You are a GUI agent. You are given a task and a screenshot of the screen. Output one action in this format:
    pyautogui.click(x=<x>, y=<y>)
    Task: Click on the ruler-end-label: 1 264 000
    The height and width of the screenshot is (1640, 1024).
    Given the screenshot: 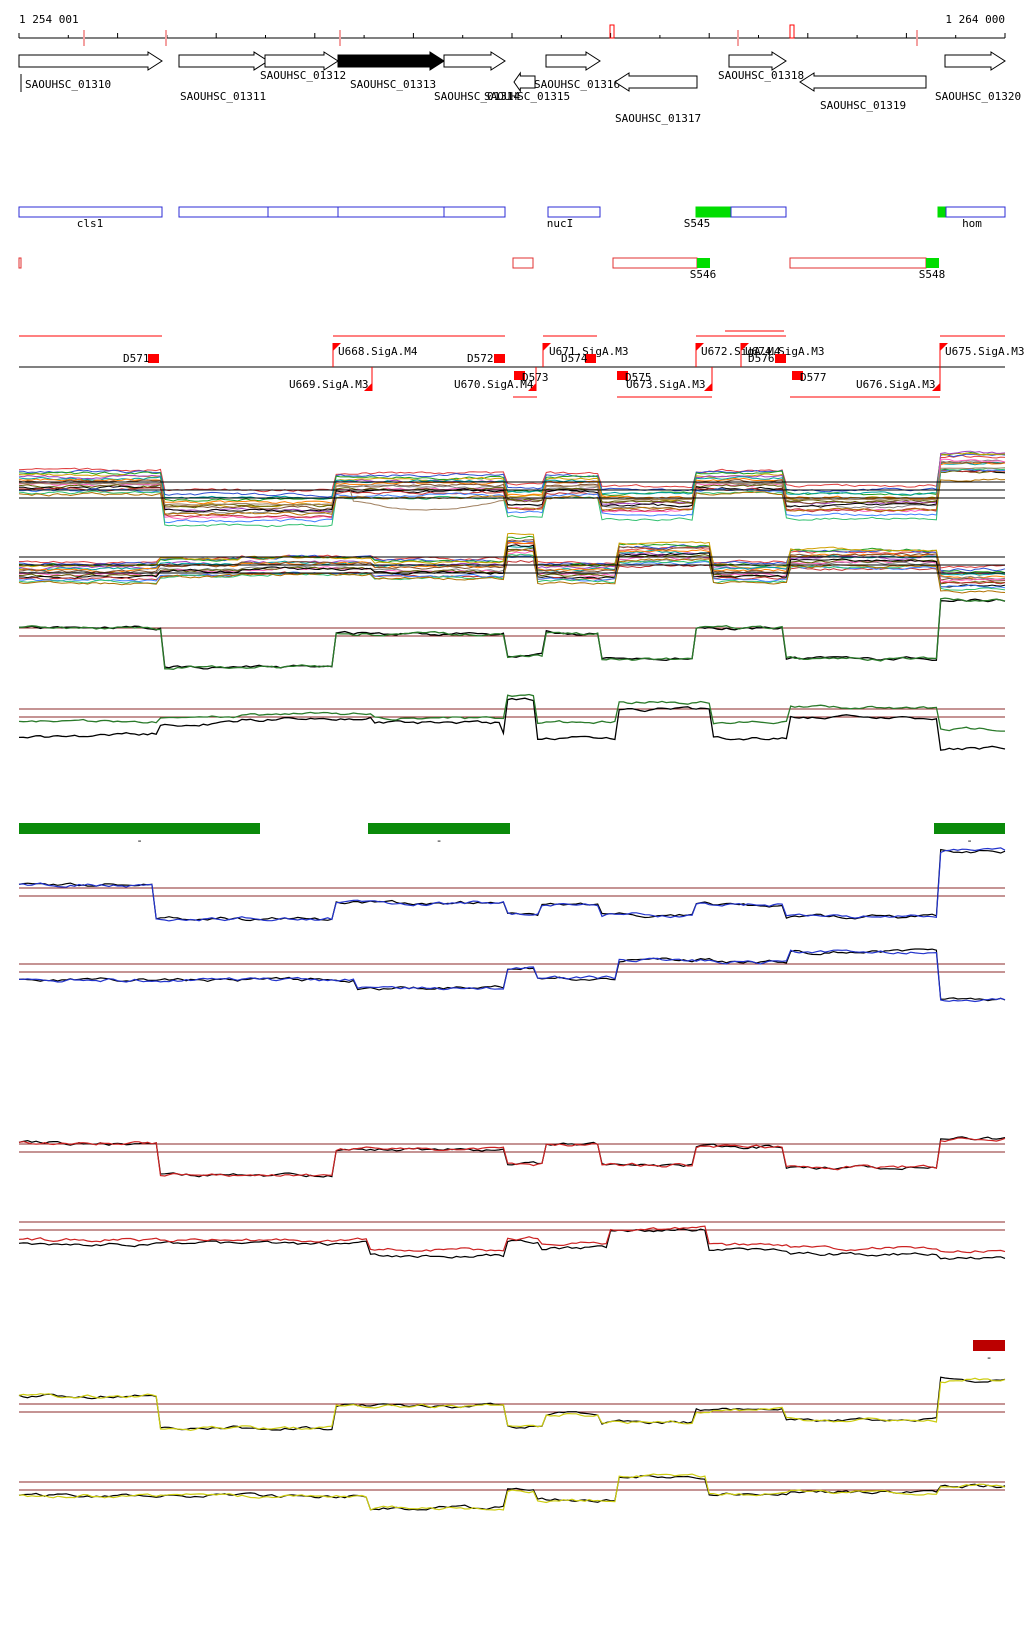 What is the action you would take?
    pyautogui.click(x=975, y=19)
    